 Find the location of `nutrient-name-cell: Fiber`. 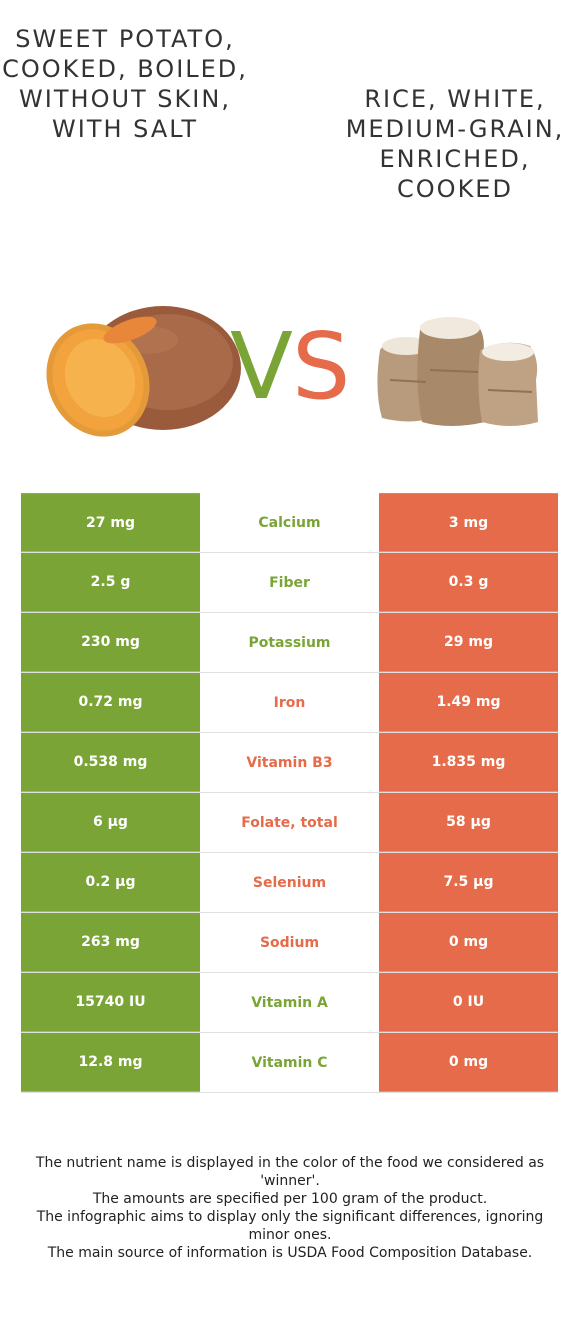

nutrient-name-cell: Fiber is located at coordinates (289, 582).